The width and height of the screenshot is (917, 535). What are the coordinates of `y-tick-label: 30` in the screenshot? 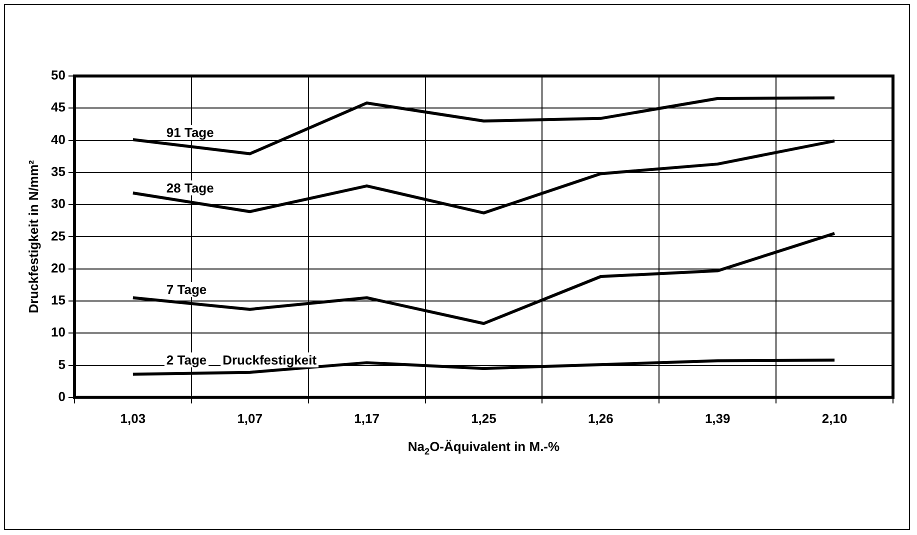 It's located at (58, 204).